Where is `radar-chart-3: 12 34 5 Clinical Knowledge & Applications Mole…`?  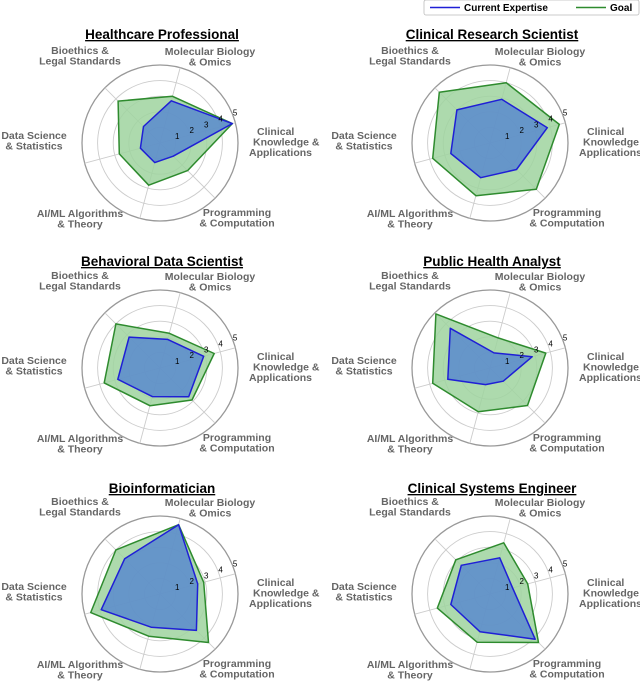 radar-chart-3: 12 34 5 Clinical Knowledge & Applications Mole… is located at coordinates (160, 355).